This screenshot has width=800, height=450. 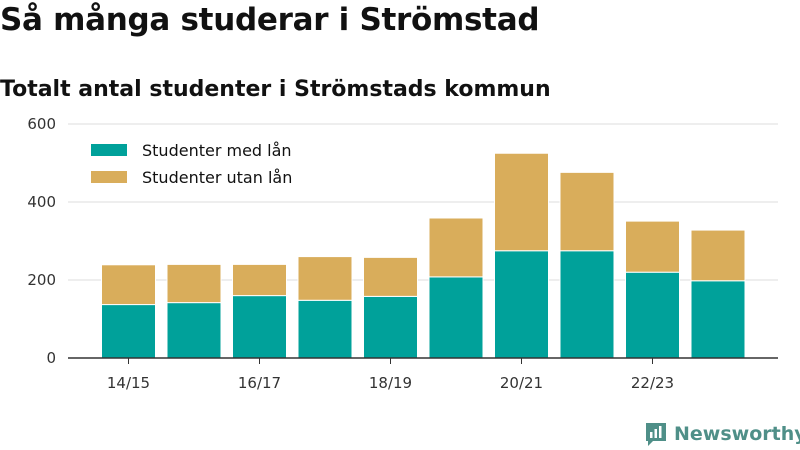 What do you see at coordinates (390, 383) in the screenshot?
I see `x-tick-label: 18/19` at bounding box center [390, 383].